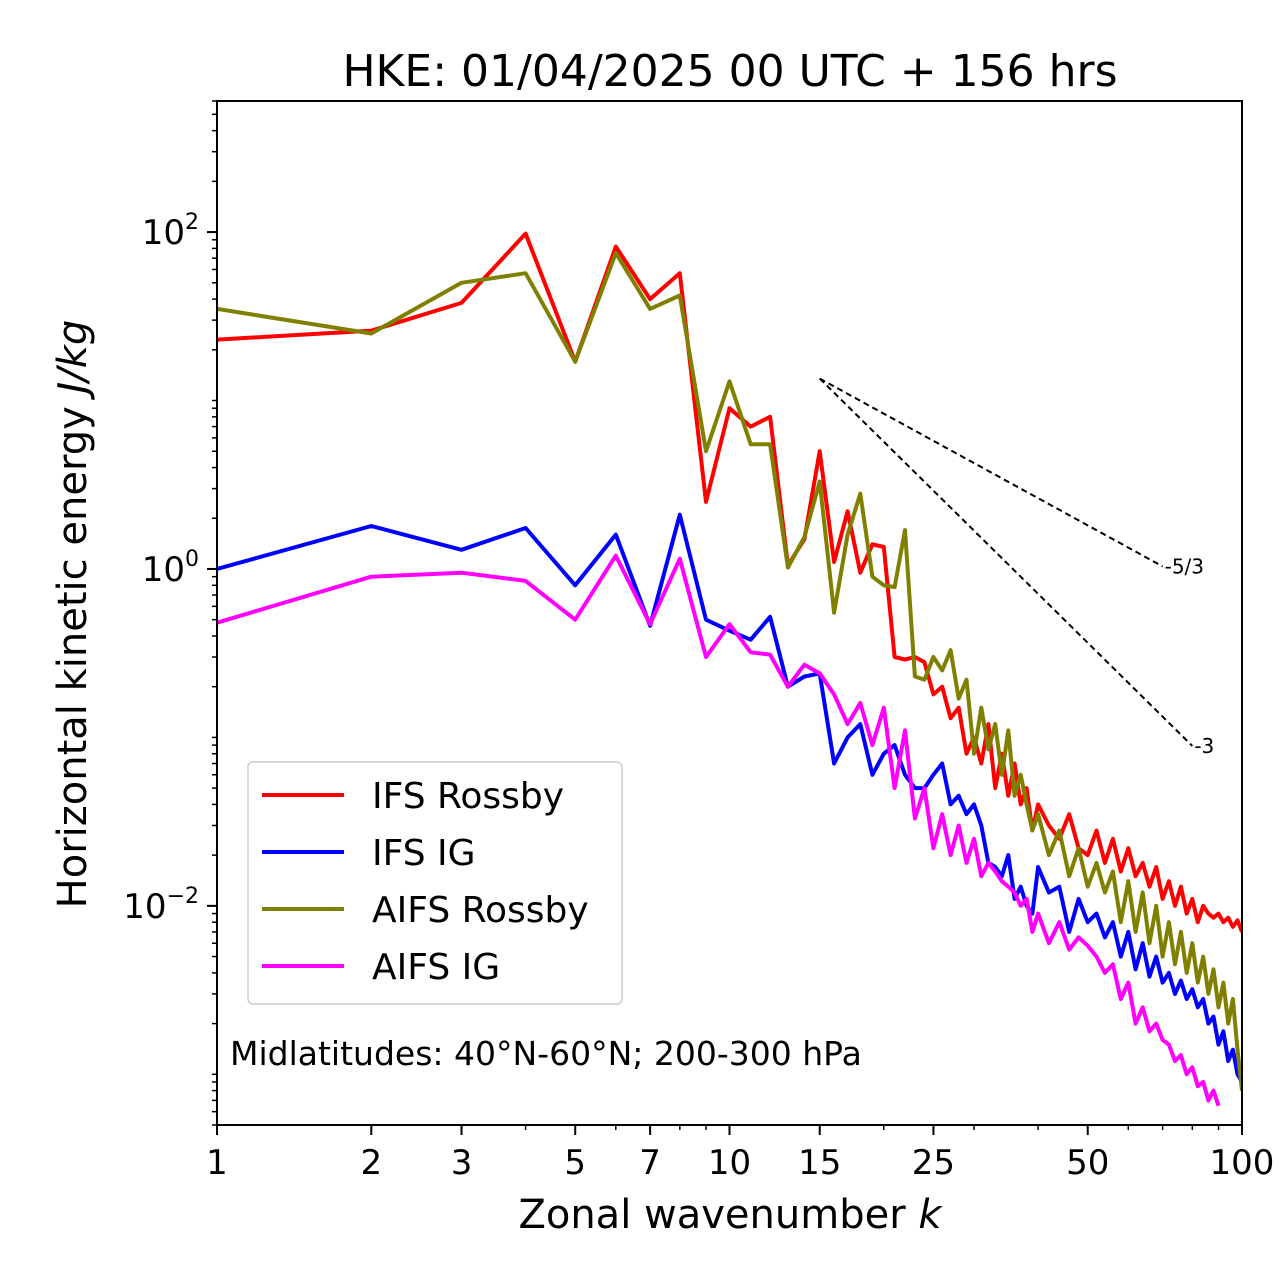 This screenshot has height=1288, width=1280. Describe the element at coordinates (73, 614) in the screenshot. I see `y-axis-label: Horizontal kinetic energy J/kg` at that location.